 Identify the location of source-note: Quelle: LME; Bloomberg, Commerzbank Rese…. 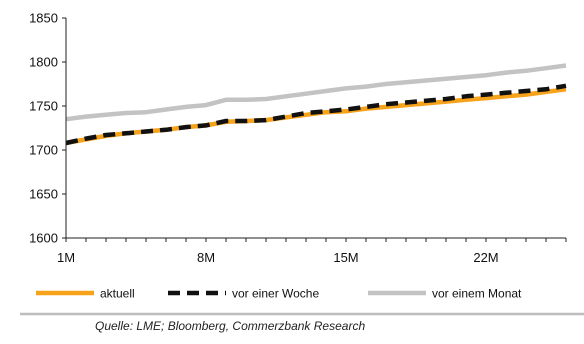
(230, 326).